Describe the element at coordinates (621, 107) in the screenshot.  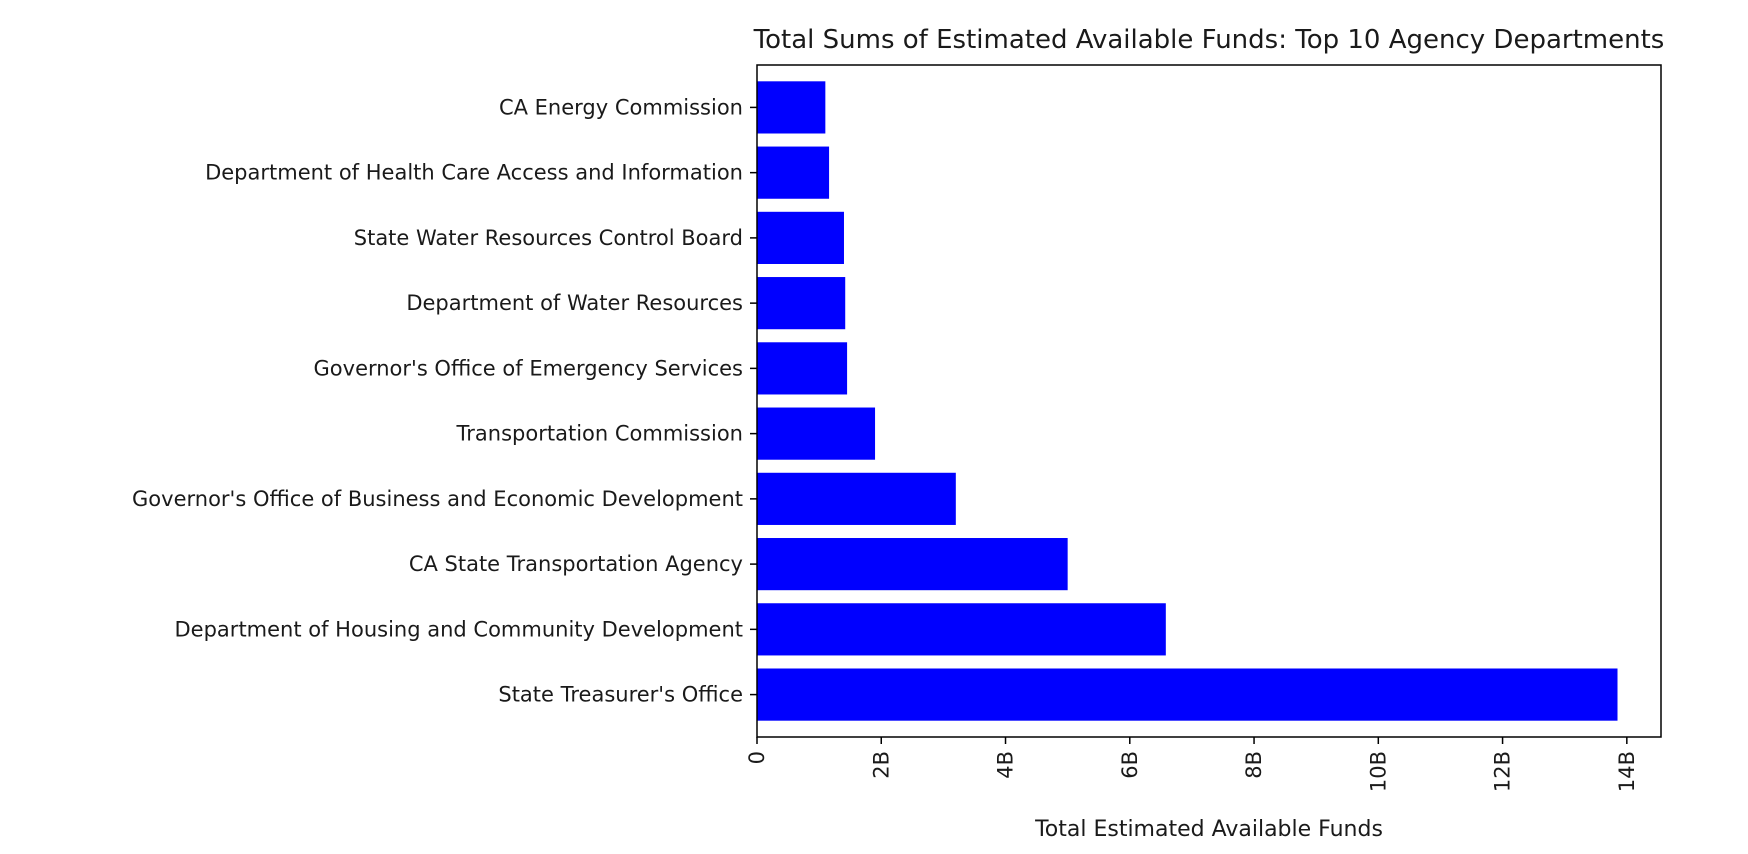
I see `y-tick-label: CA Energy Commission` at that location.